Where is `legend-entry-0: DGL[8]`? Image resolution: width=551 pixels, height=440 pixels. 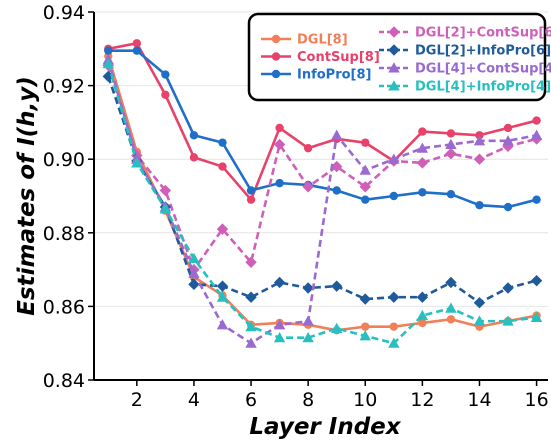 legend-entry-0: DGL[8] is located at coordinates (304, 40).